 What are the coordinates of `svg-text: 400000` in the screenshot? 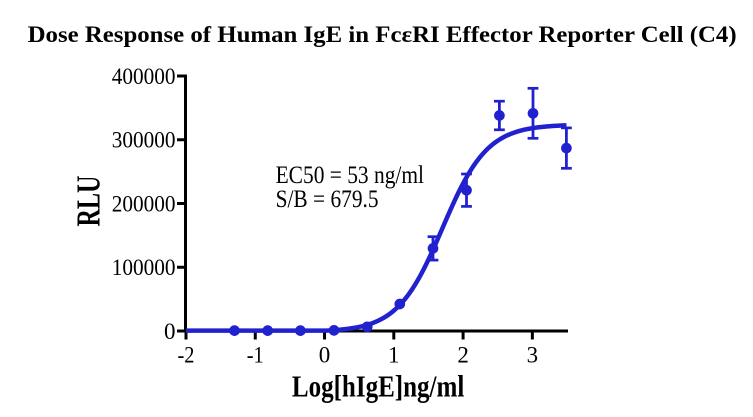 It's located at (144, 76).